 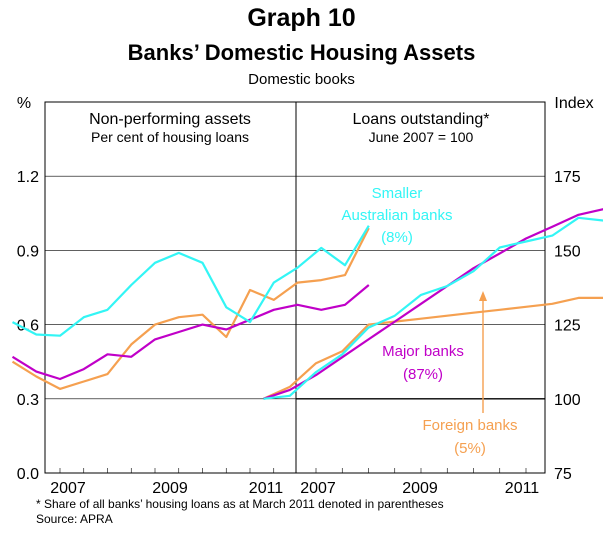 What do you see at coordinates (301, 18) in the screenshot?
I see `page-title: Graph 10` at bounding box center [301, 18].